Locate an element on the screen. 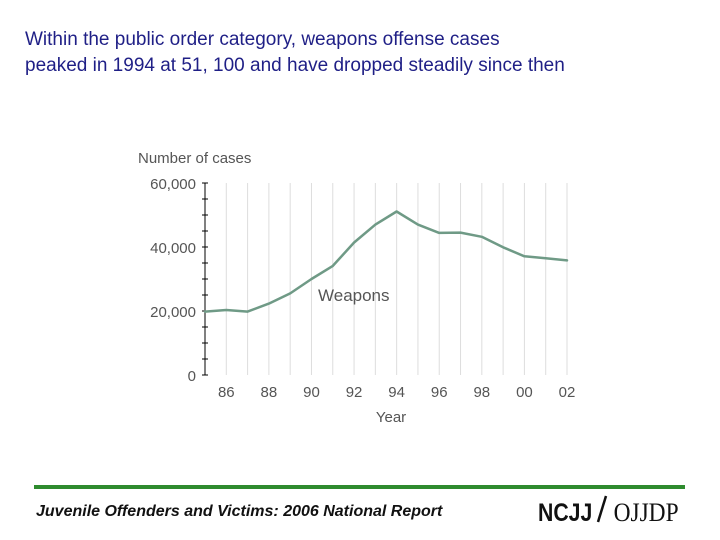  y-axis-title: Number of cases is located at coordinates (194, 158).